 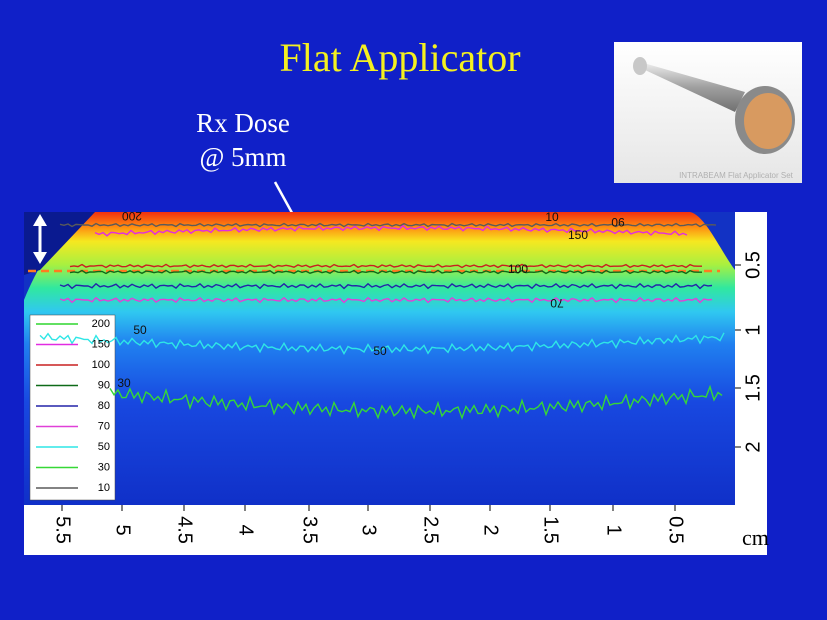 What do you see at coordinates (101, 344) in the screenshot?
I see `legend-label: 150` at bounding box center [101, 344].